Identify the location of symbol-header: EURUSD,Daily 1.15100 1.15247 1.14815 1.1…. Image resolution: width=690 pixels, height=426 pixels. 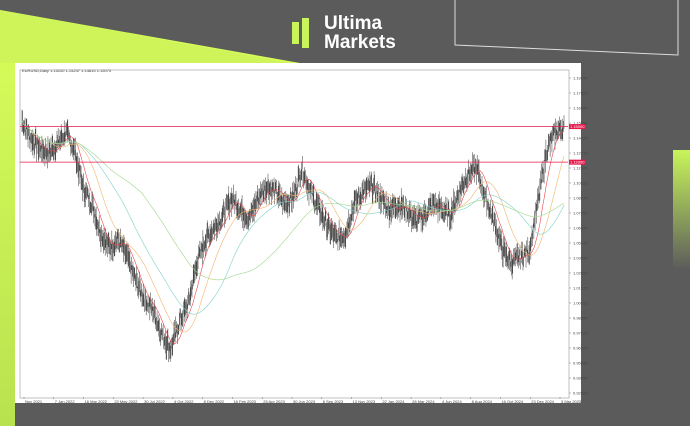
(67, 70).